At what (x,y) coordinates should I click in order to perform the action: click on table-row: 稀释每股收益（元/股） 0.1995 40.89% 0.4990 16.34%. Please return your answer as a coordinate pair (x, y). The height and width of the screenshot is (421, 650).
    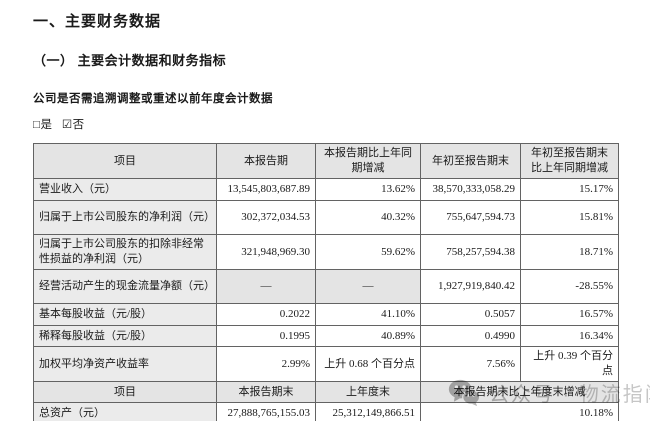
    Looking at the image, I should click on (326, 336).